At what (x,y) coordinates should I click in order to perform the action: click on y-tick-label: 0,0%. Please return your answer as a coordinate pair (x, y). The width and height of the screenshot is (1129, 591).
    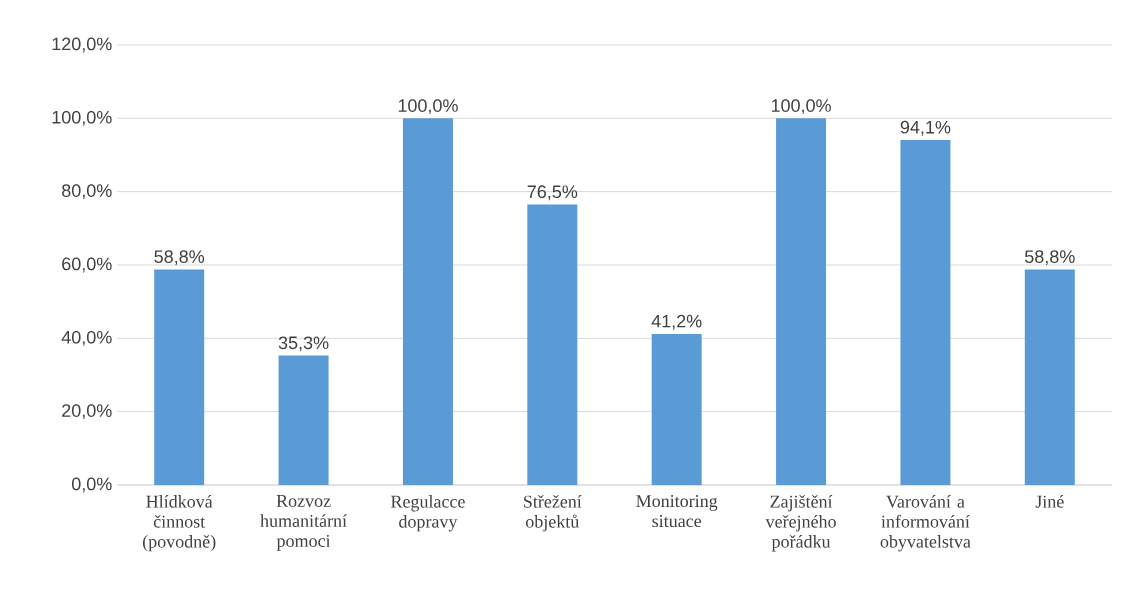
    Looking at the image, I should click on (91, 485).